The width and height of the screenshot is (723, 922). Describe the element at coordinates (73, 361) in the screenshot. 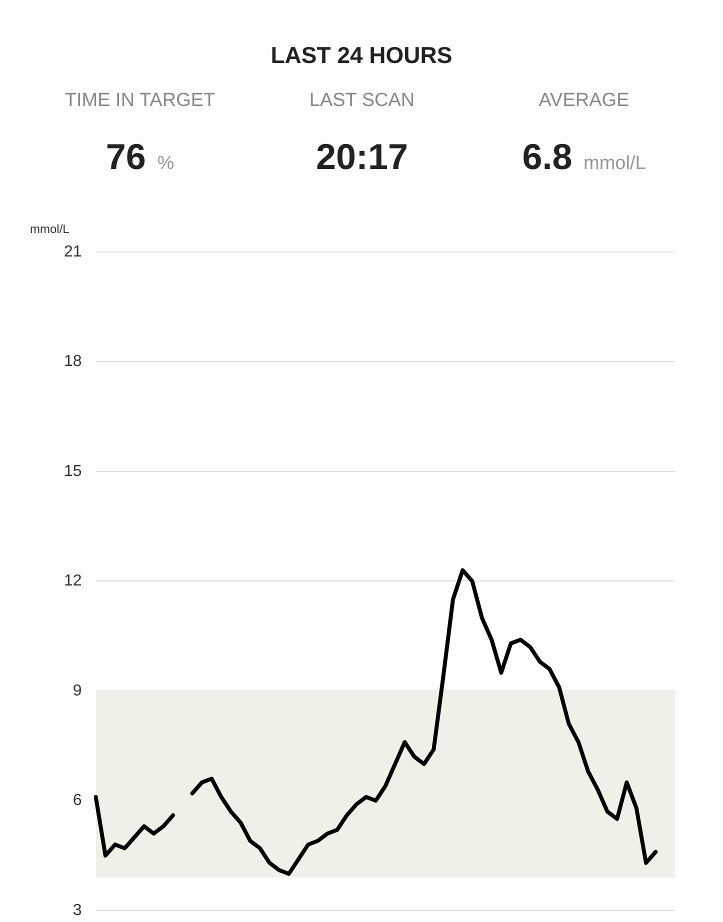

I see `y-tick-label: 18` at that location.